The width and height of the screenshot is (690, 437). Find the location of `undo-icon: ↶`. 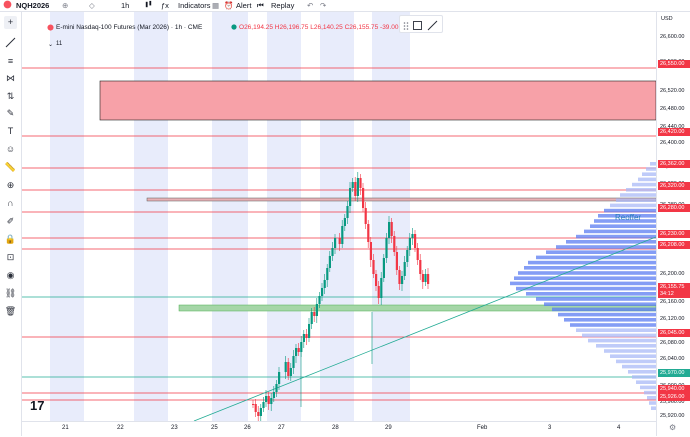

undo-icon: ↶ is located at coordinates (310, 5).